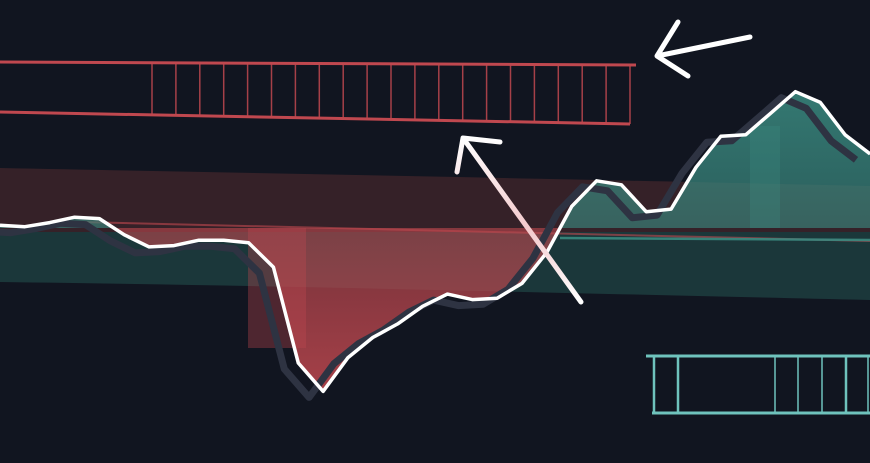 The height and width of the screenshot is (463, 870). What do you see at coordinates (714, 239) in the screenshot?
I see `bullish-guide-line` at bounding box center [714, 239].